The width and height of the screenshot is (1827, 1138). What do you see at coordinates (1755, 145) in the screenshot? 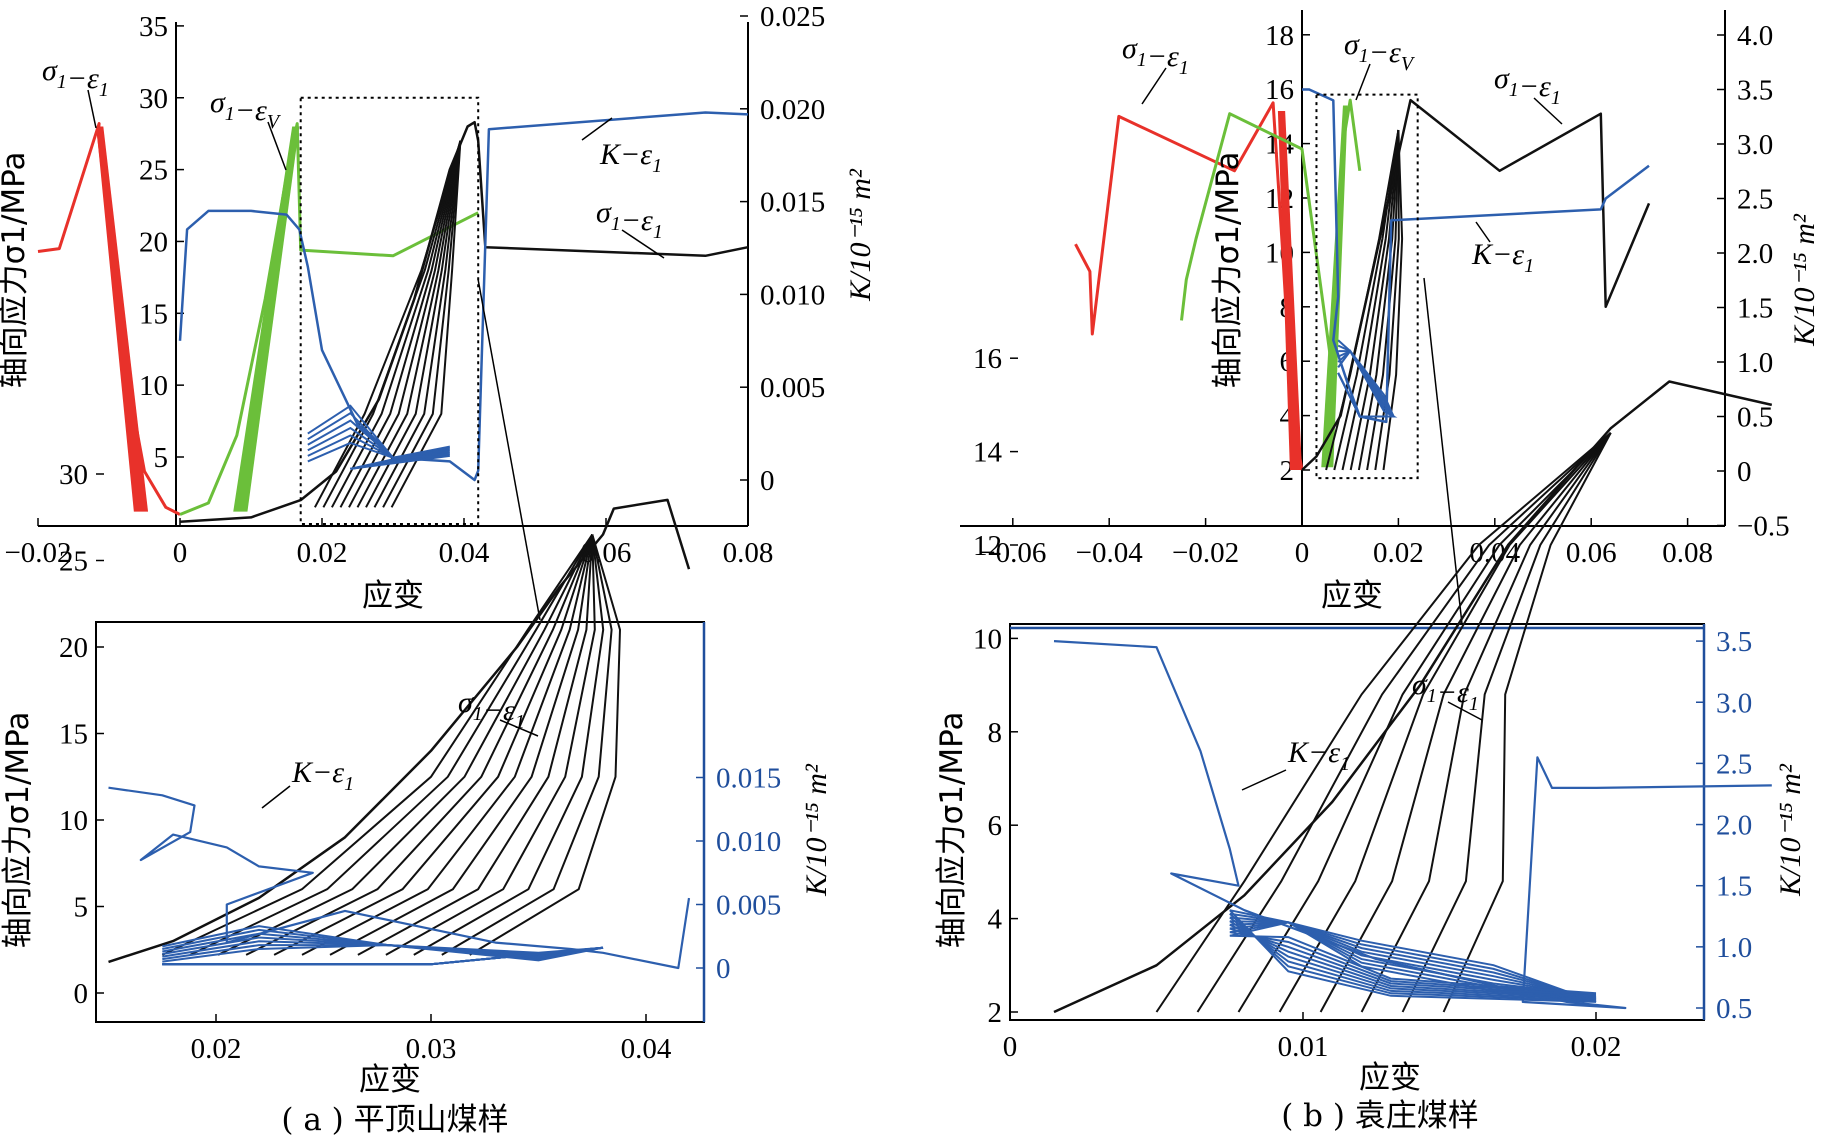
I see `y2-b-tick-label: 3.0` at bounding box center [1755, 145].